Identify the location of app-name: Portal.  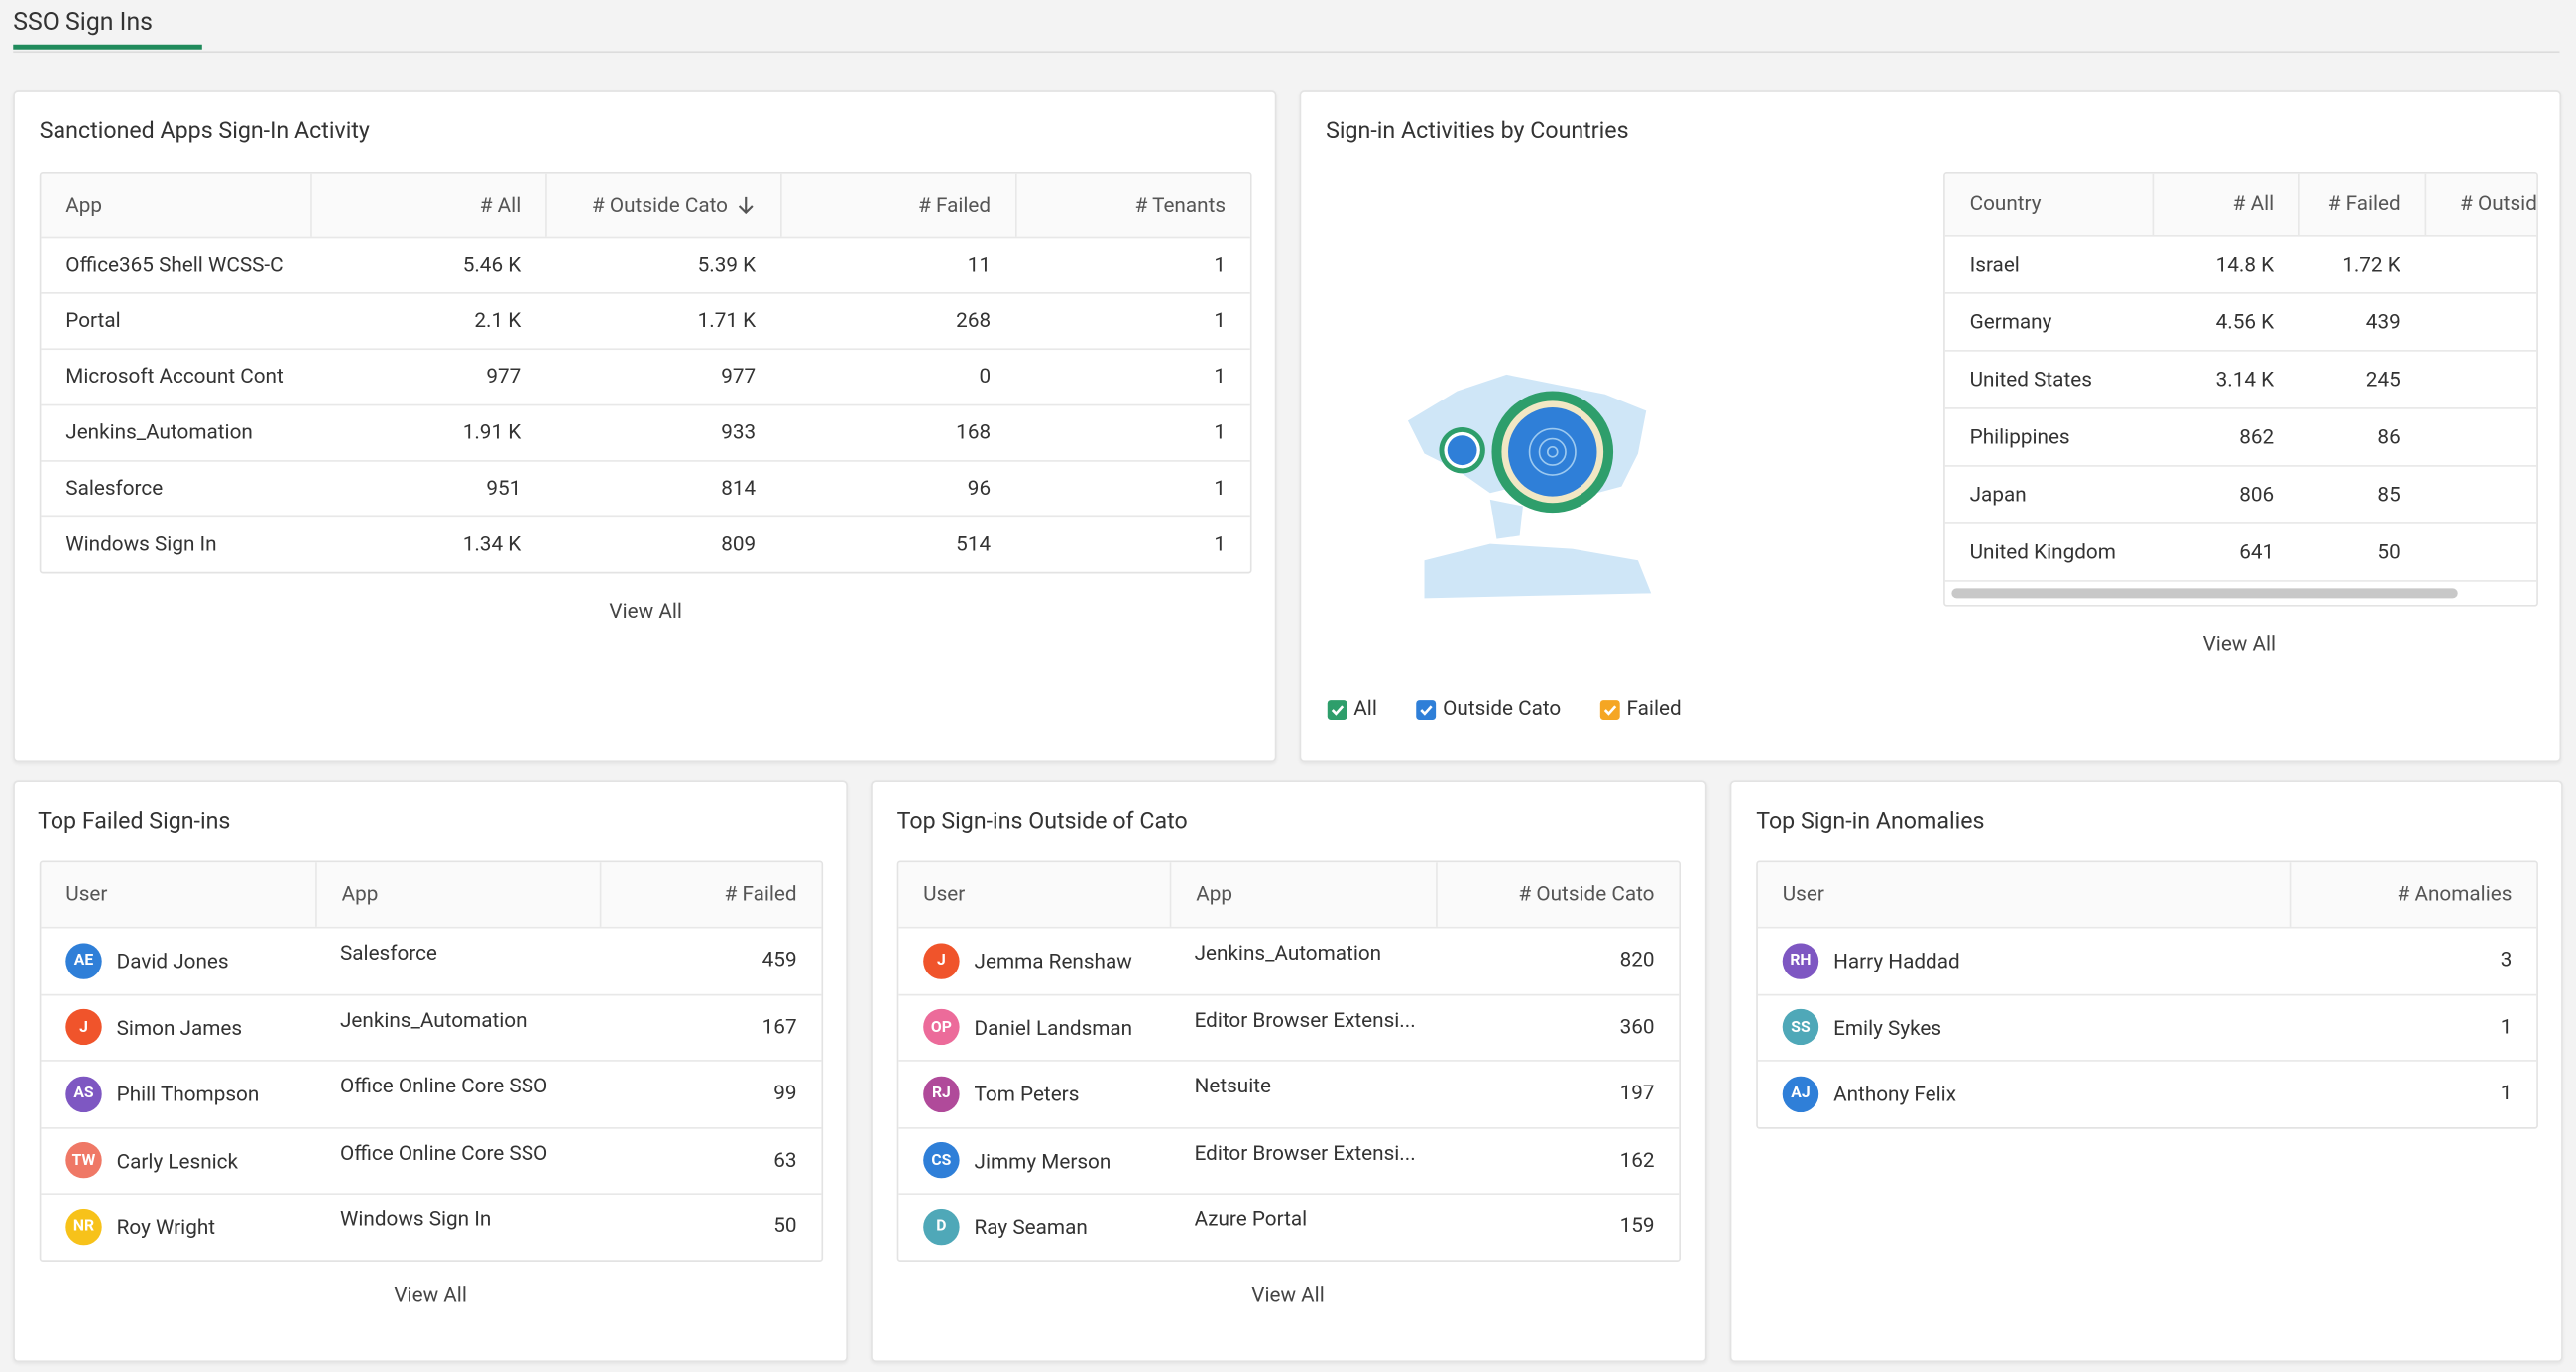
(93, 321).